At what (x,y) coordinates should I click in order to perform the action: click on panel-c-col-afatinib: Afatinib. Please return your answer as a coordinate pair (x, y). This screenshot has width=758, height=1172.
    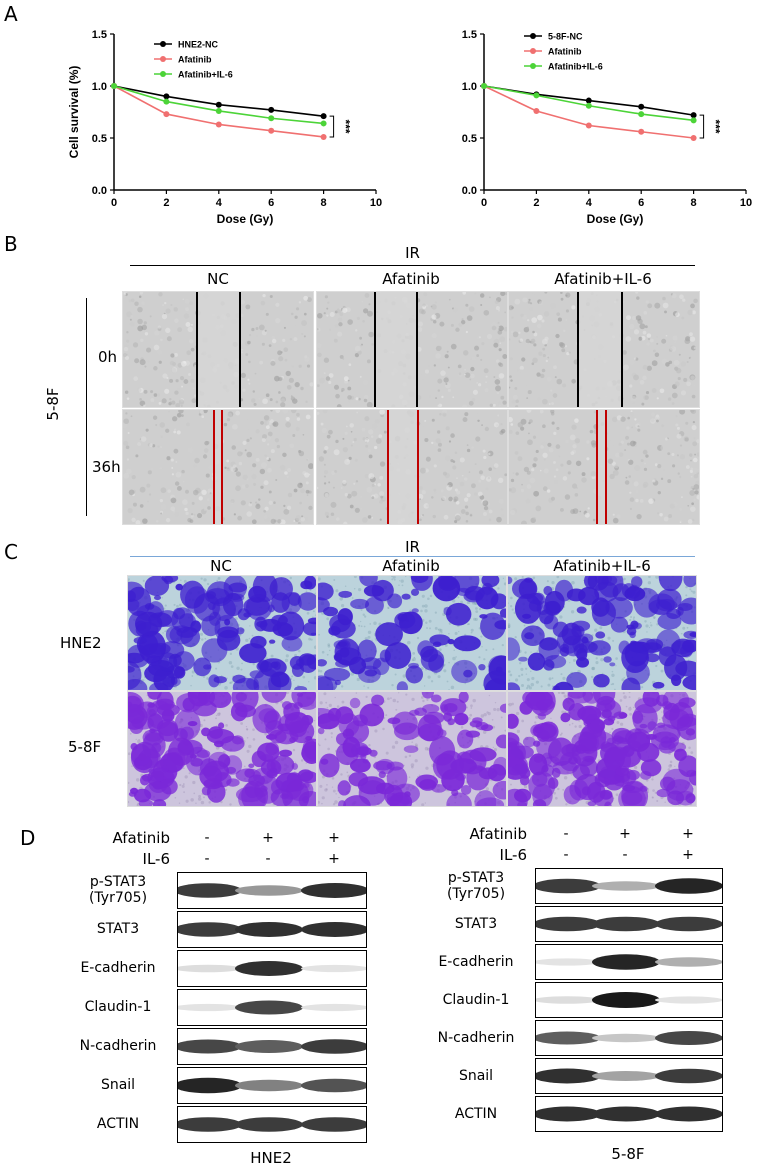
    Looking at the image, I should click on (411, 566).